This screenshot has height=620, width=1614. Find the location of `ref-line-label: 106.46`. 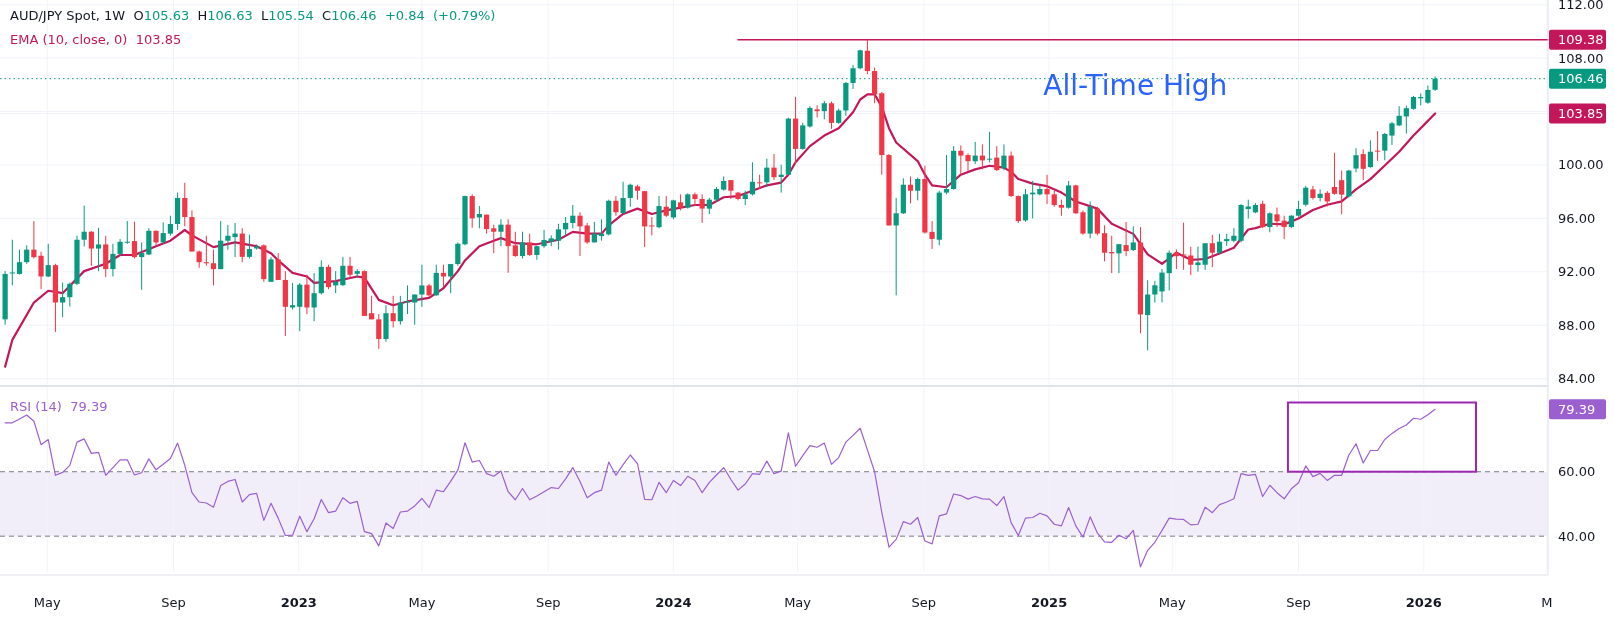

ref-line-label: 106.46 is located at coordinates (1581, 79).